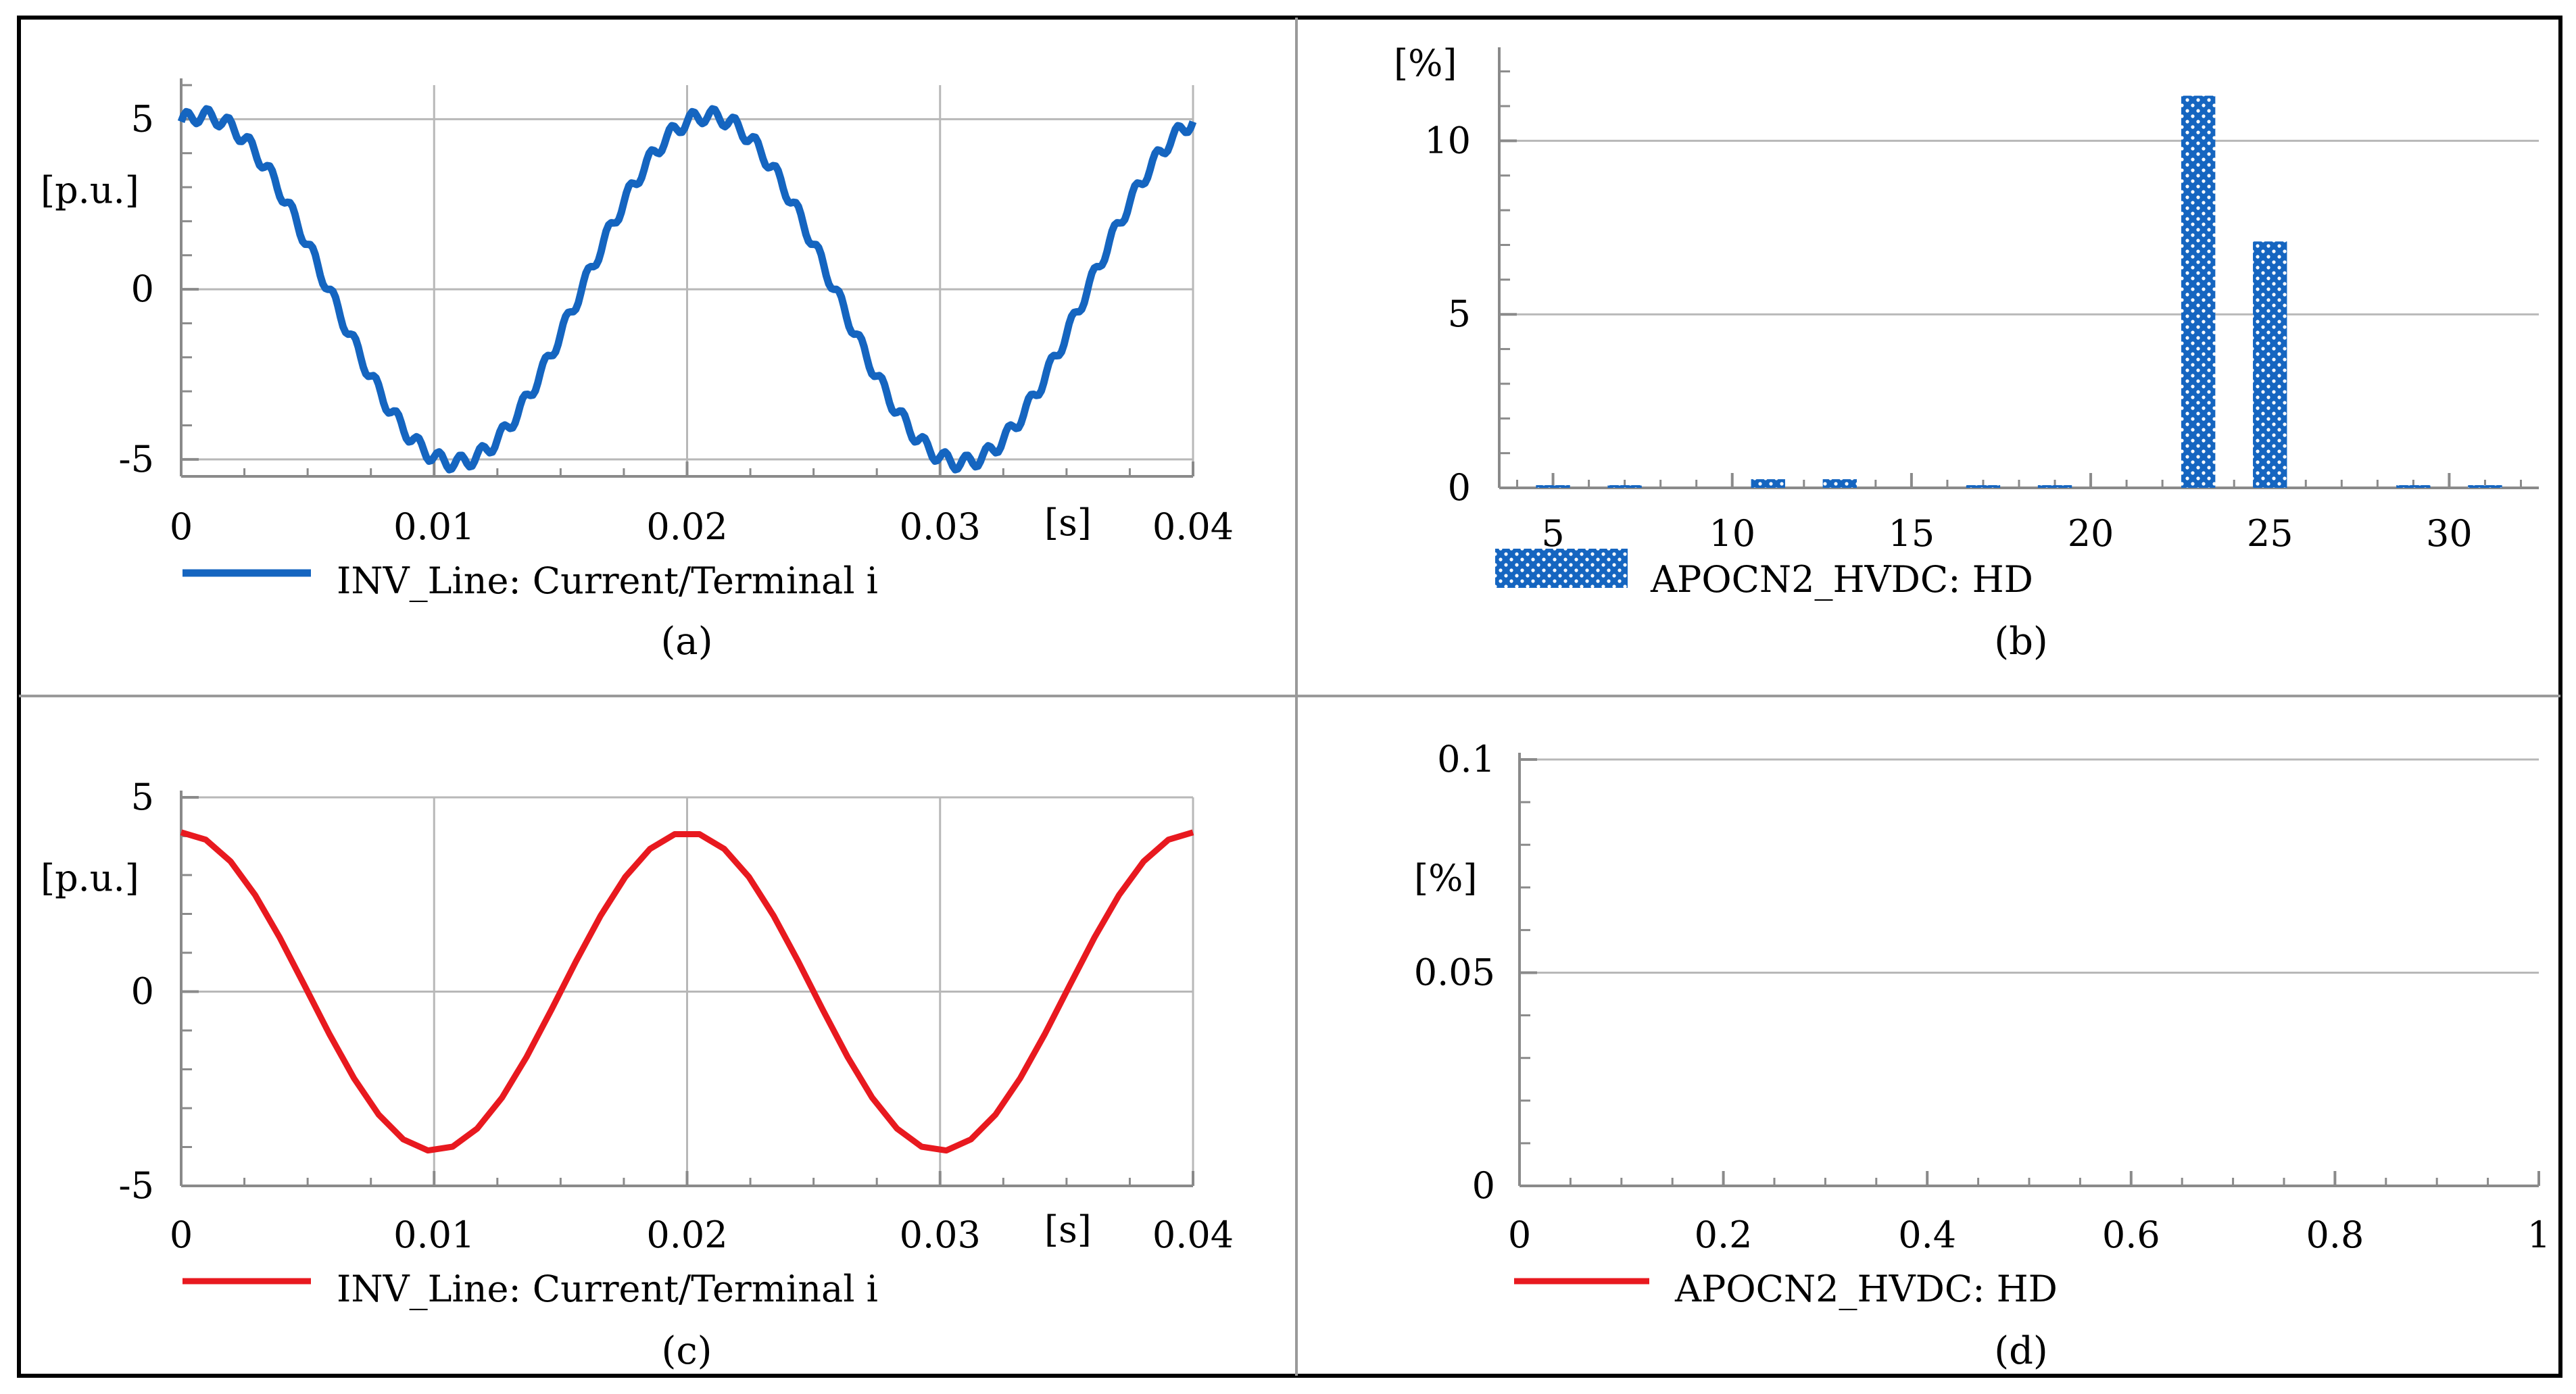  What do you see at coordinates (1460, 487) in the screenshot?
I see `panel-b-ytick-label-0: 0` at bounding box center [1460, 487].